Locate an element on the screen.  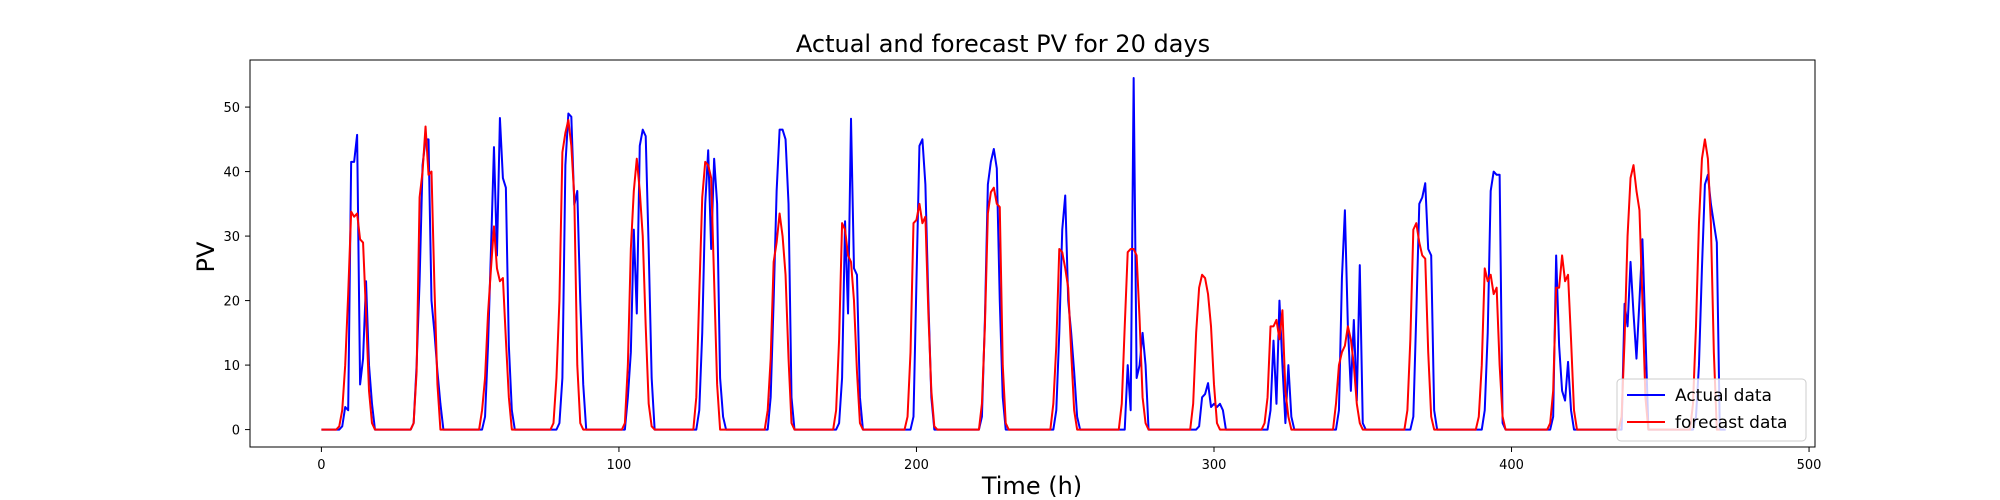
legend-label-0: Actual data is located at coordinates (1723, 396).